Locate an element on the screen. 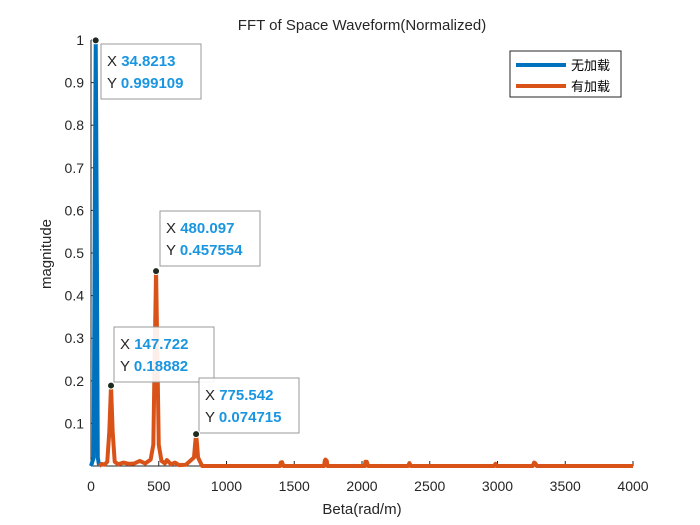 Image resolution: width=700 pixels, height=525 pixels. datatip: X 480.097 Y 0.457554 is located at coordinates (206, 243).